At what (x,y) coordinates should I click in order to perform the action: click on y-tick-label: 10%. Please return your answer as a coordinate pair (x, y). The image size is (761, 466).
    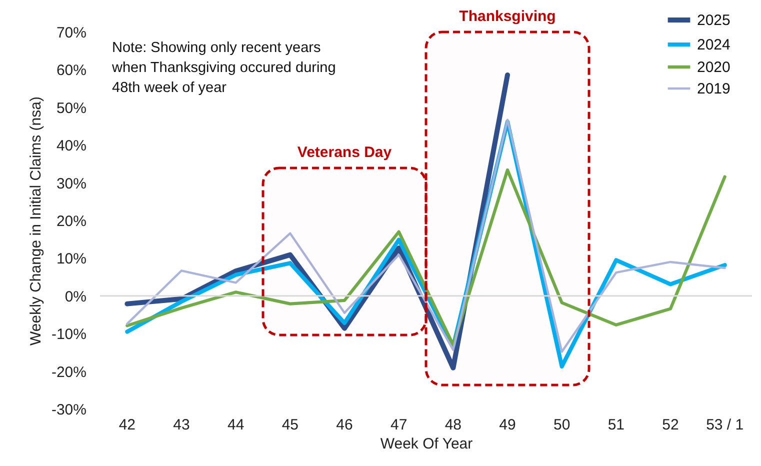
    Looking at the image, I should click on (71, 259).